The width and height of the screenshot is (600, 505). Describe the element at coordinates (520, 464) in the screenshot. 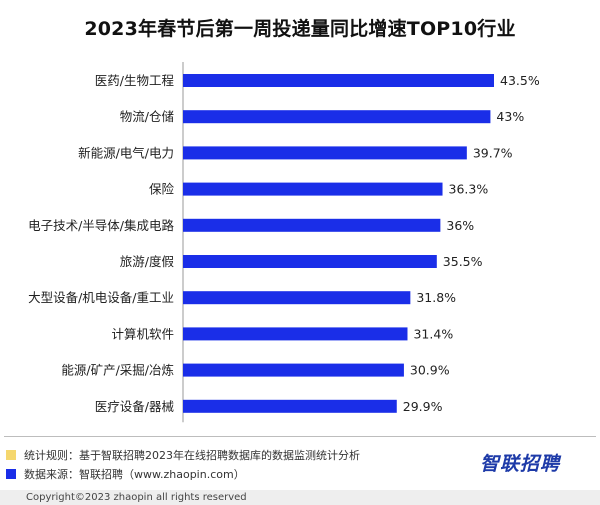

I see `zhaopin-logo: 智联招聘` at that location.